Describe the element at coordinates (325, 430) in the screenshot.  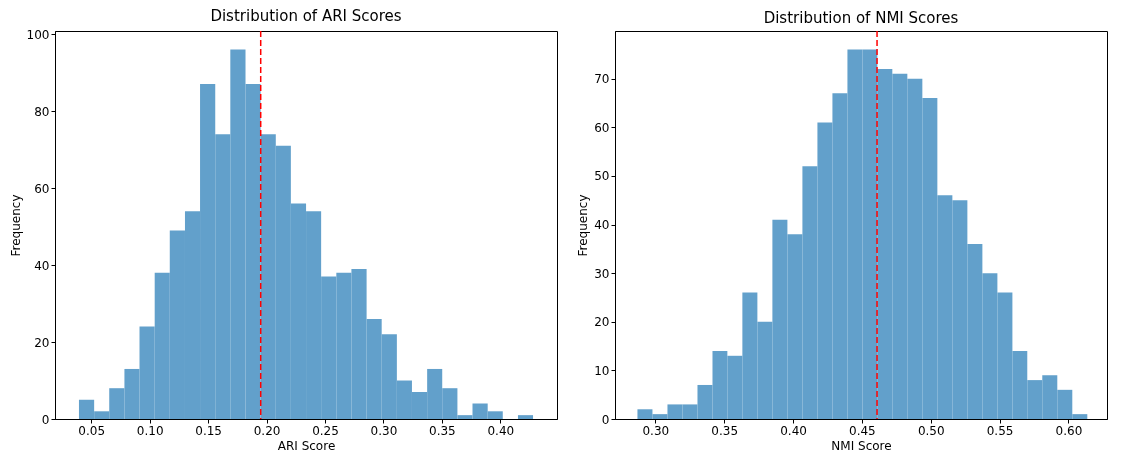
I see `x-tick-label: 0.25` at that location.